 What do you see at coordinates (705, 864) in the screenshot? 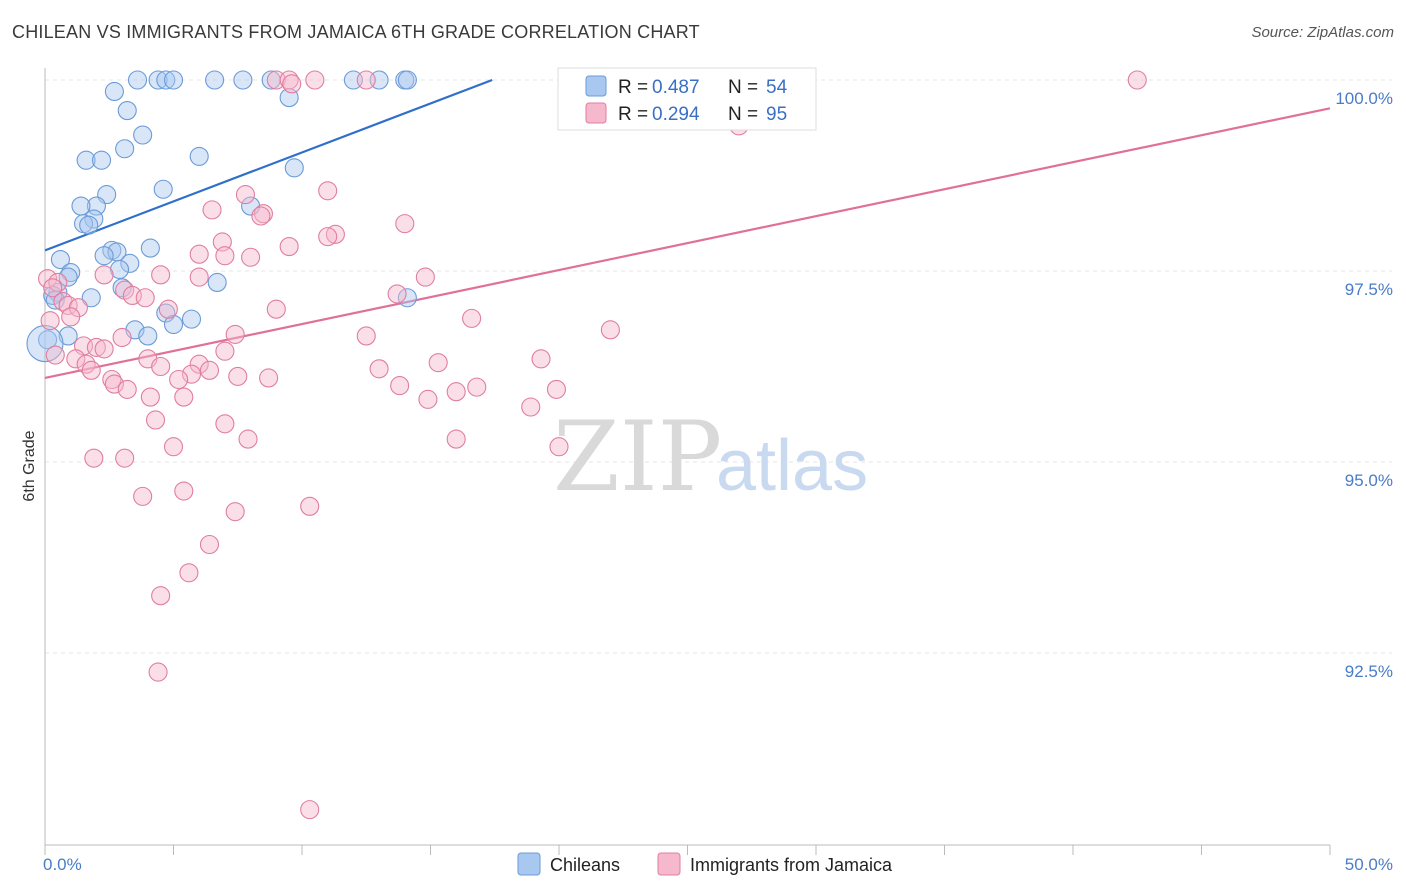
I see `bottom-legend: Chileans Immigrants from Jamaica` at bounding box center [705, 864].